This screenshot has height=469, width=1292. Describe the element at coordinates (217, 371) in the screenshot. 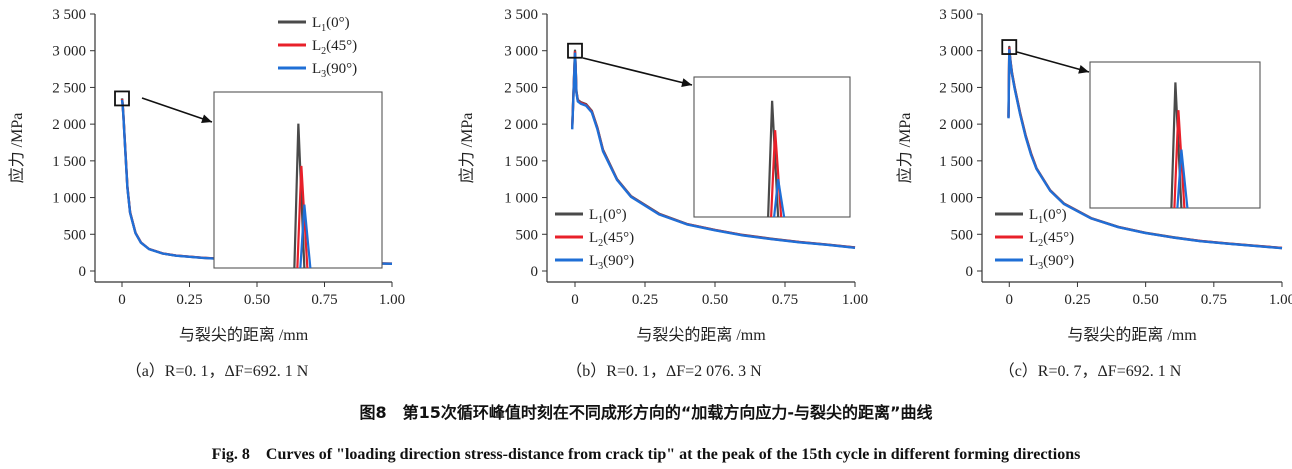

I see `panel-caption: （a）R=0. 1，ΔF=692. 1 N` at that location.